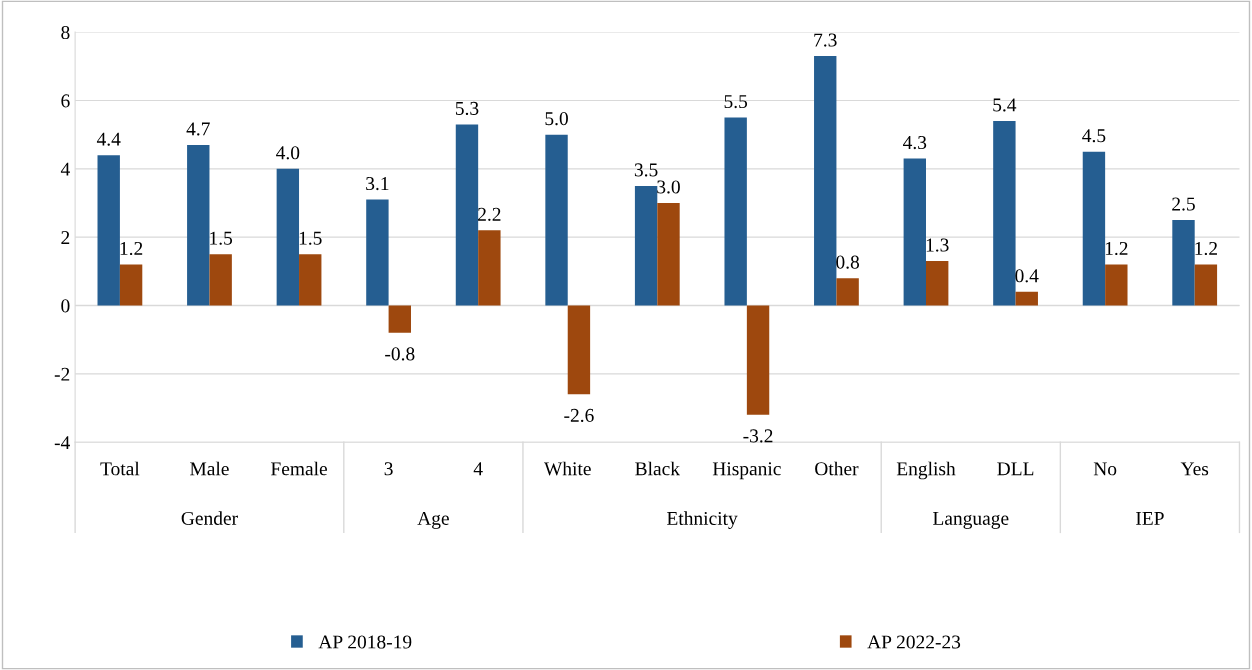 This screenshot has height=670, width=1252. I want to click on y-tick-label: 6, so click(65, 101).